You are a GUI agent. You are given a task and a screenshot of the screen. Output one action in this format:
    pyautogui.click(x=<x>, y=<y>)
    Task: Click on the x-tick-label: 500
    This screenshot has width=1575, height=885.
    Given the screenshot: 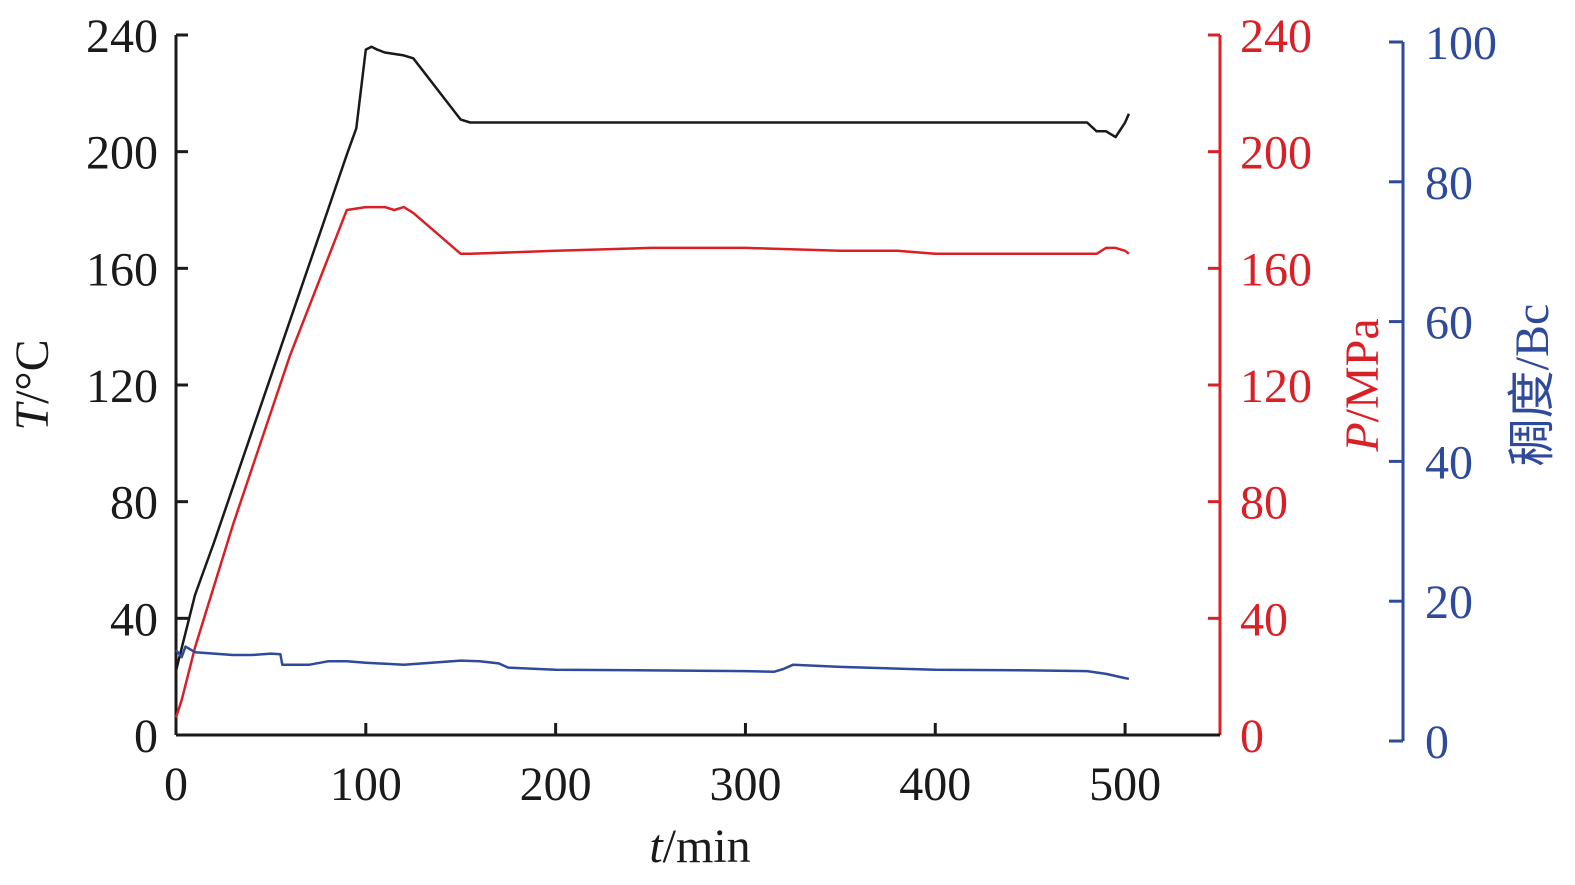 What is the action you would take?
    pyautogui.click(x=1125, y=784)
    